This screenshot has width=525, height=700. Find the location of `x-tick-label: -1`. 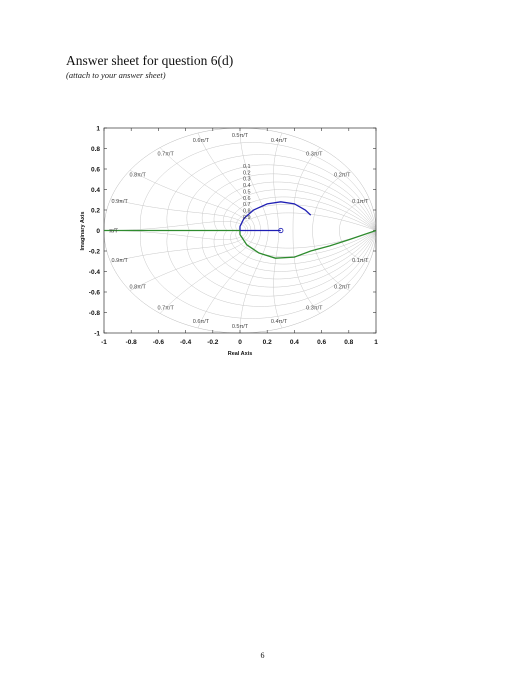

x-tick-label: -1 is located at coordinates (104, 342).